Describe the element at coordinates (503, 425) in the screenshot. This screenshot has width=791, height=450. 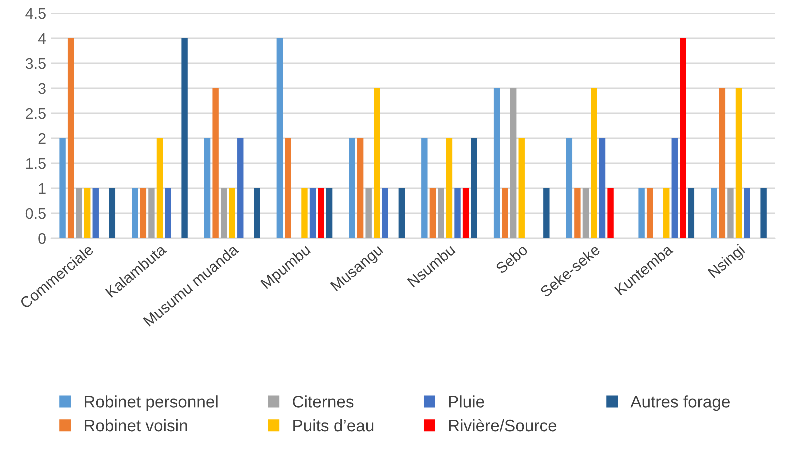
I see `legend-label: Rivière/Source` at that location.